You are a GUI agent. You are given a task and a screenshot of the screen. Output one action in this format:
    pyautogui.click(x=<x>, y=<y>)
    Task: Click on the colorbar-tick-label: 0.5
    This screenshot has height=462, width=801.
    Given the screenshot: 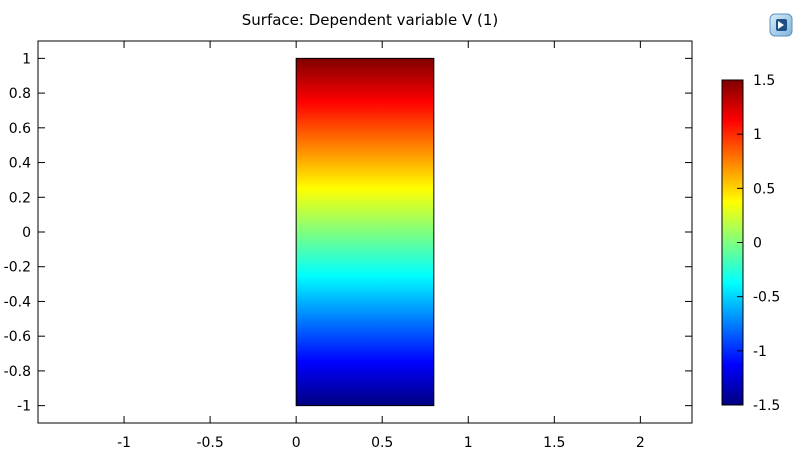 What is the action you would take?
    pyautogui.click(x=764, y=189)
    